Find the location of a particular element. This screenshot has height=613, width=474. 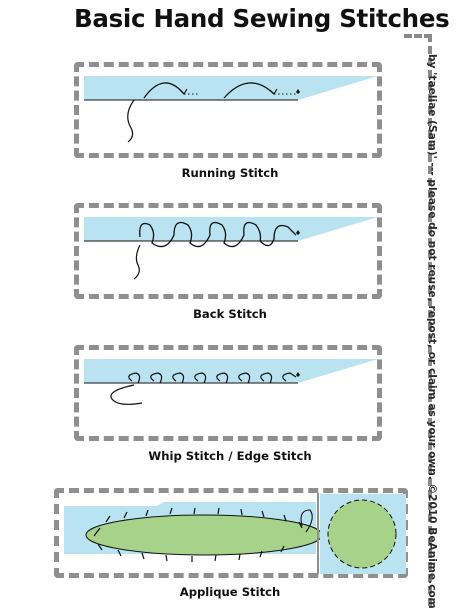

whip-stitch-panel is located at coordinates (228, 393).